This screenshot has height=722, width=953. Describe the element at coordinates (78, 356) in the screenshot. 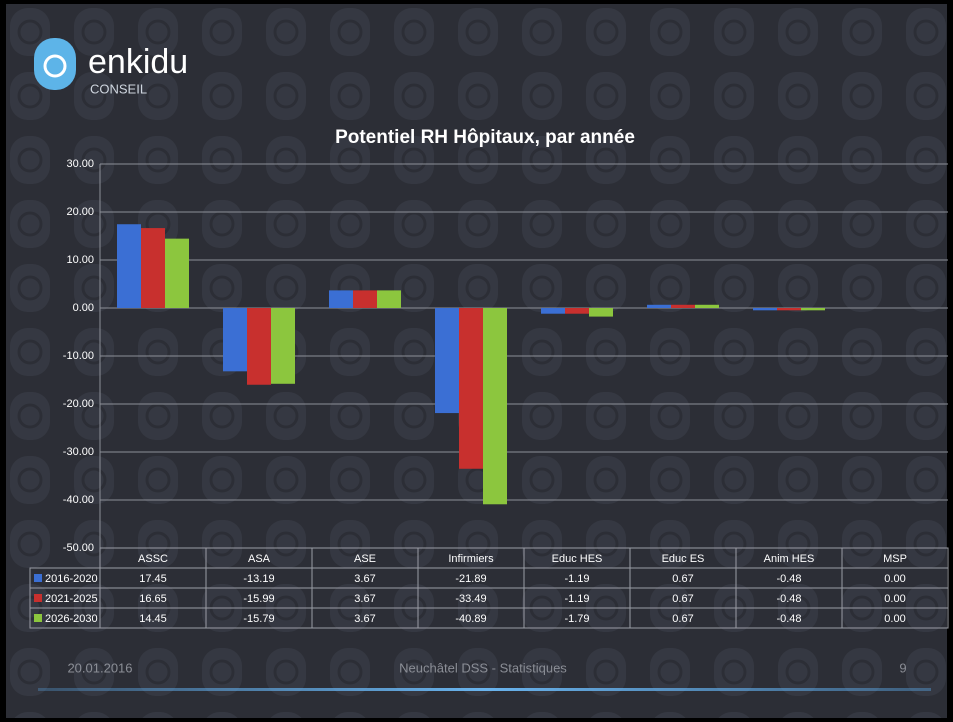

I see `y-tick-label: -10.00` at that location.